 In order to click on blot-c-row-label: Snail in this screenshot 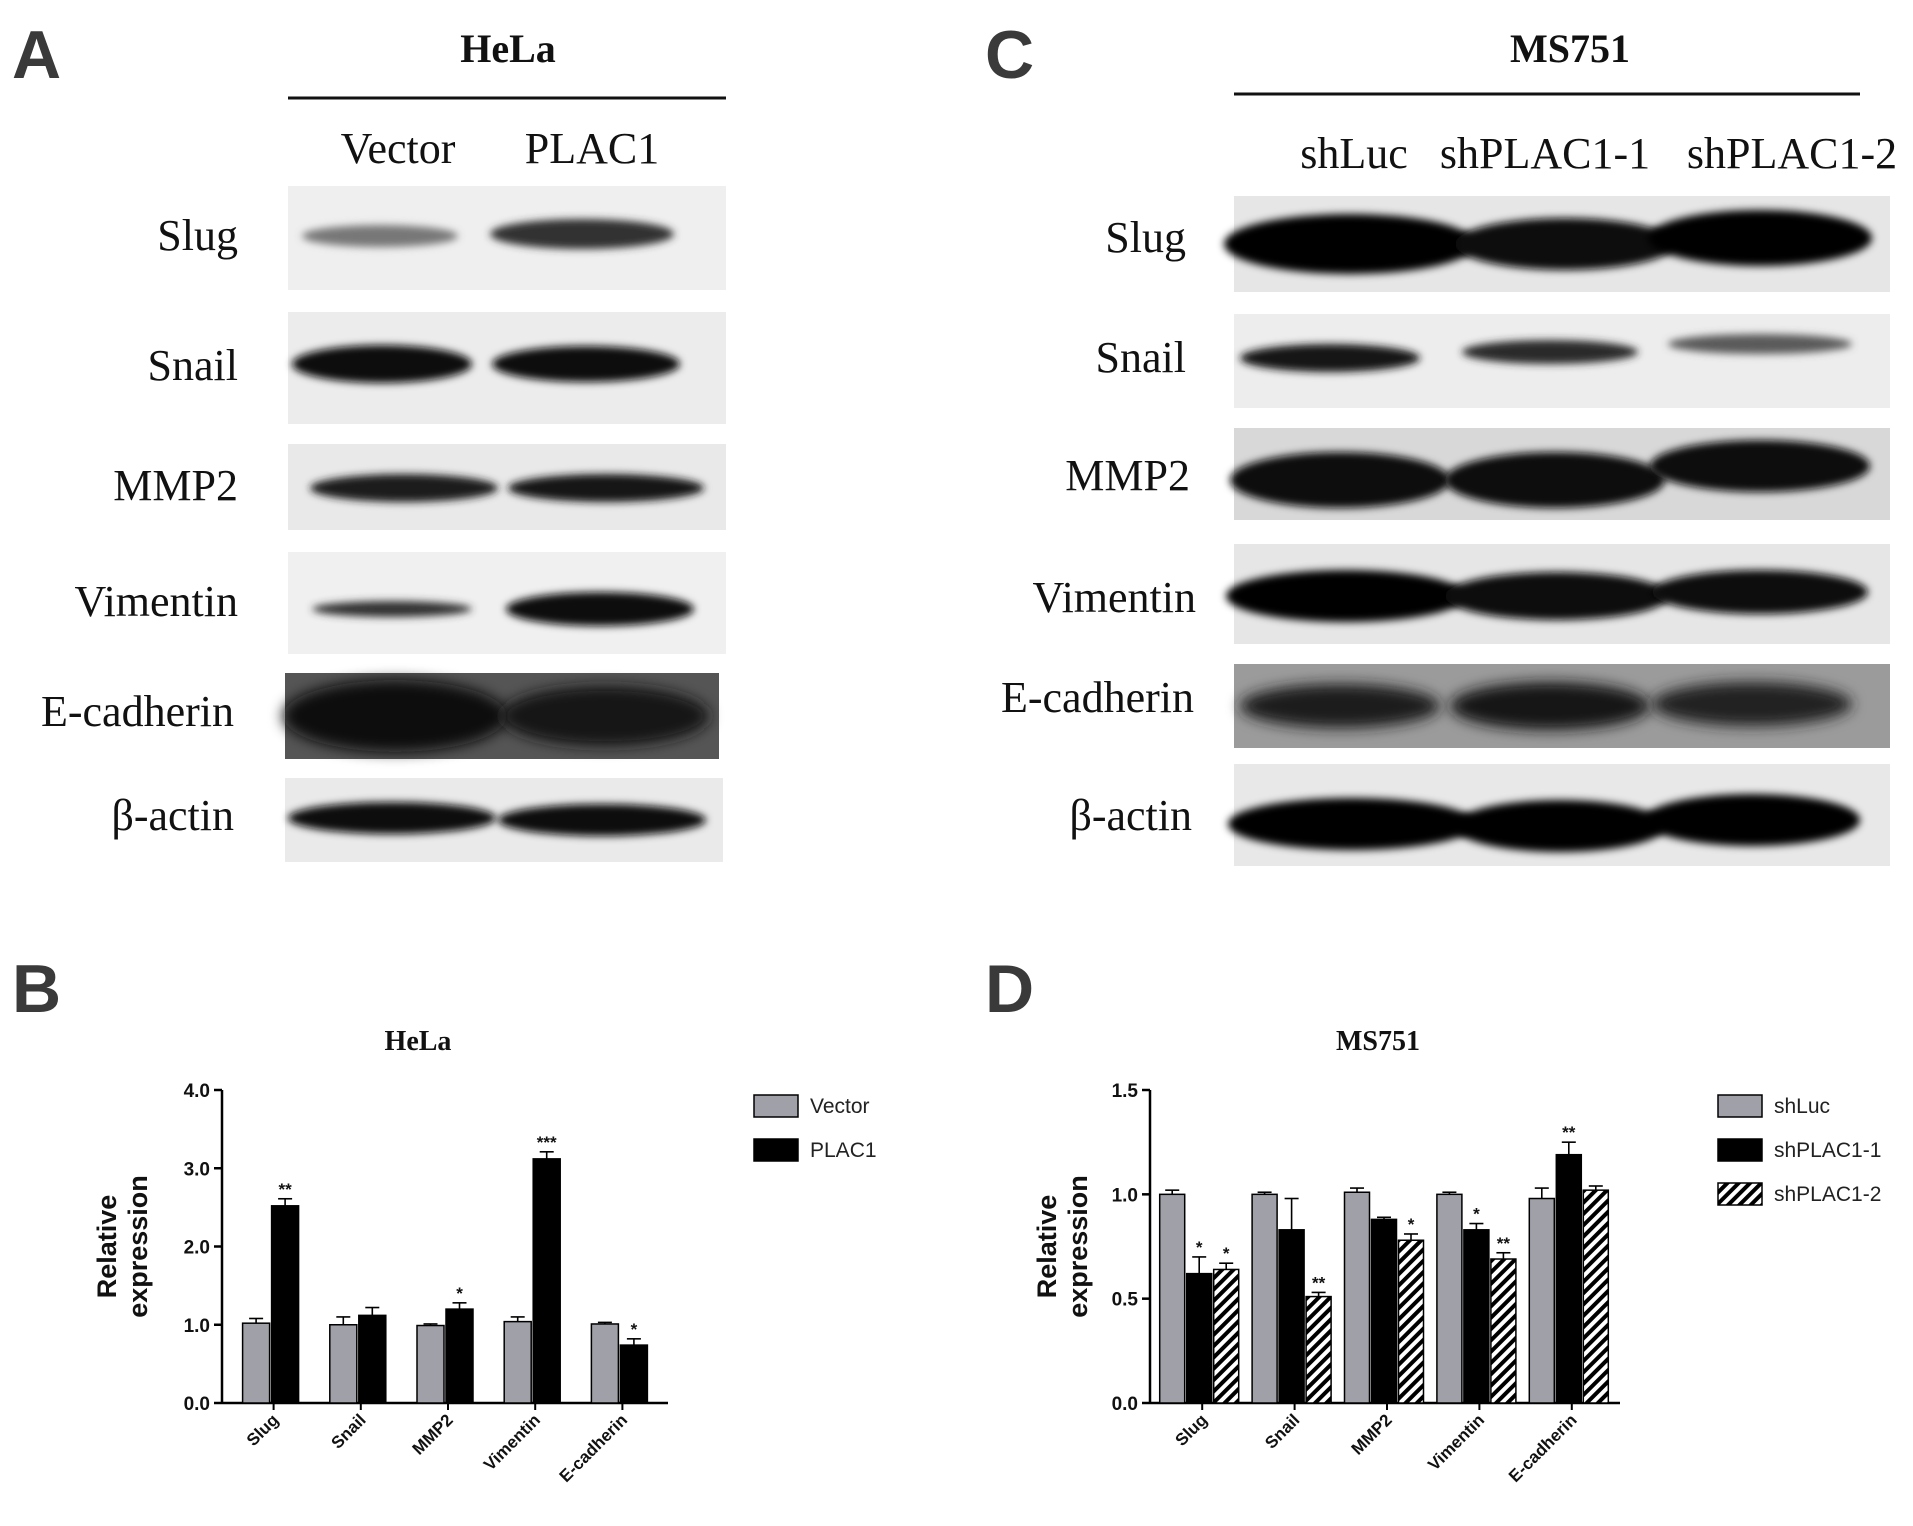, I will do `click(1141, 357)`.